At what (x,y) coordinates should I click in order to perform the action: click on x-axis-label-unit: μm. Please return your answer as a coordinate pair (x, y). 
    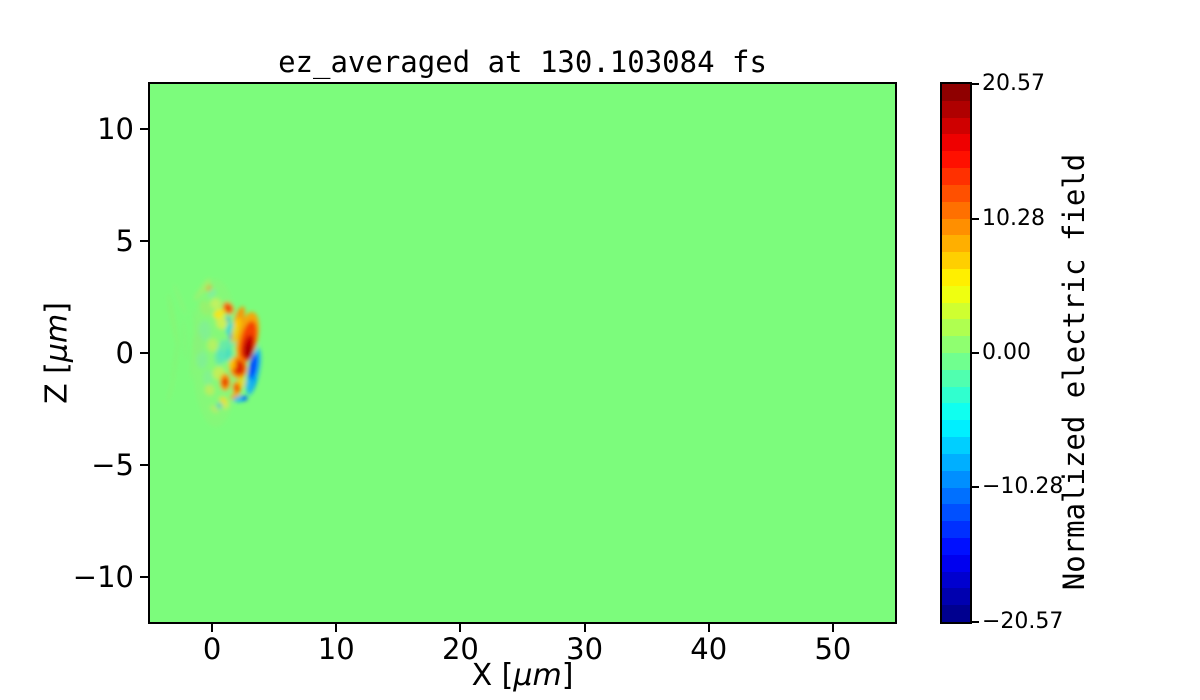
    Looking at the image, I should click on (537, 675).